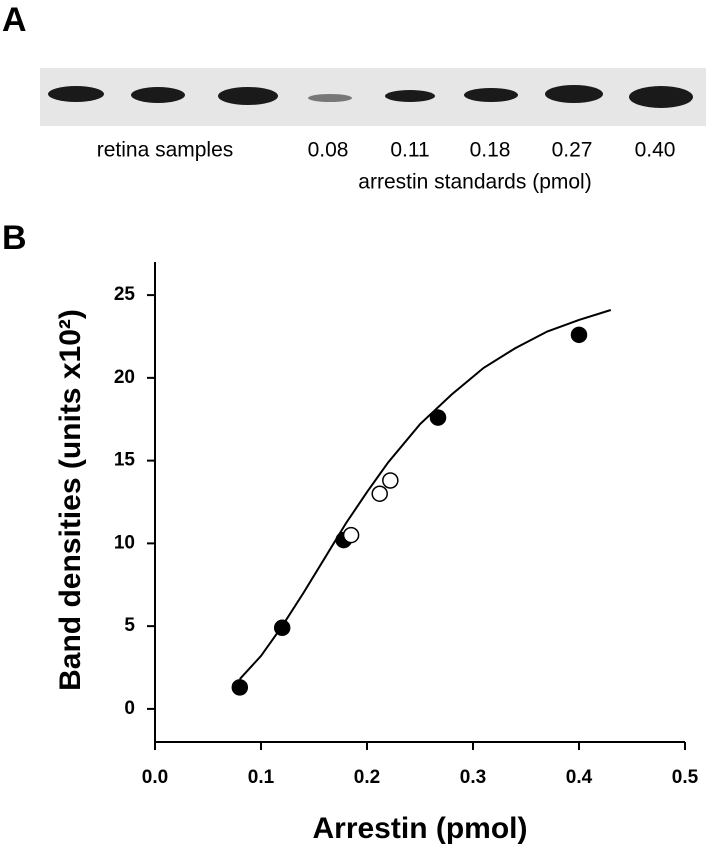 The image size is (706, 853). Describe the element at coordinates (490, 150) in the screenshot. I see `lane-label: 0.18` at that location.